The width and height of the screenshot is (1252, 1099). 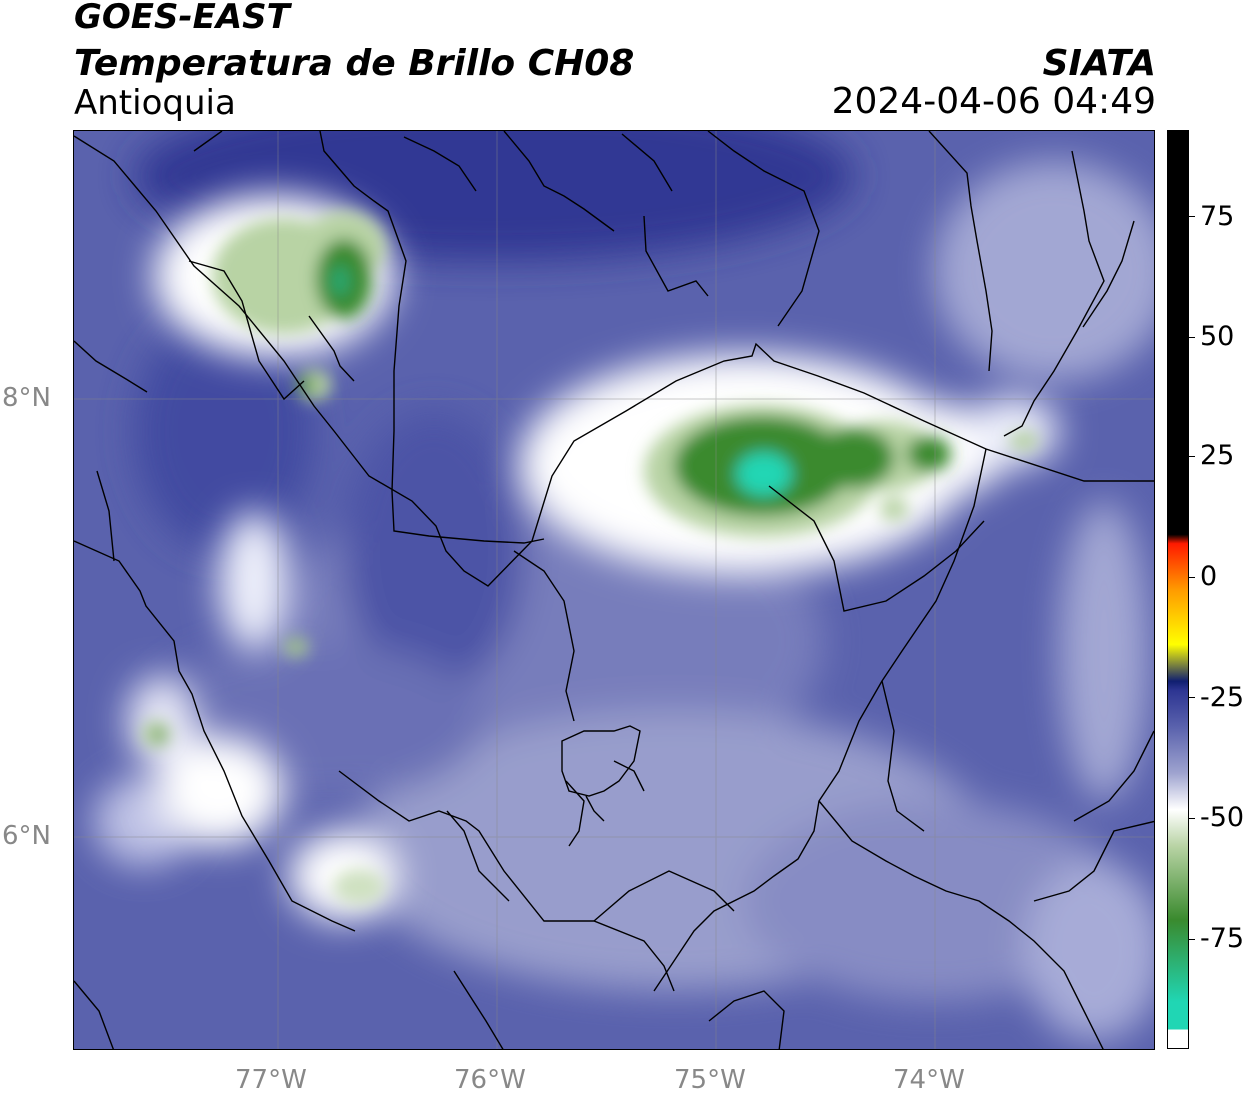 I want to click on colorbar-label-minus-25: -25, so click(x=1222, y=697).